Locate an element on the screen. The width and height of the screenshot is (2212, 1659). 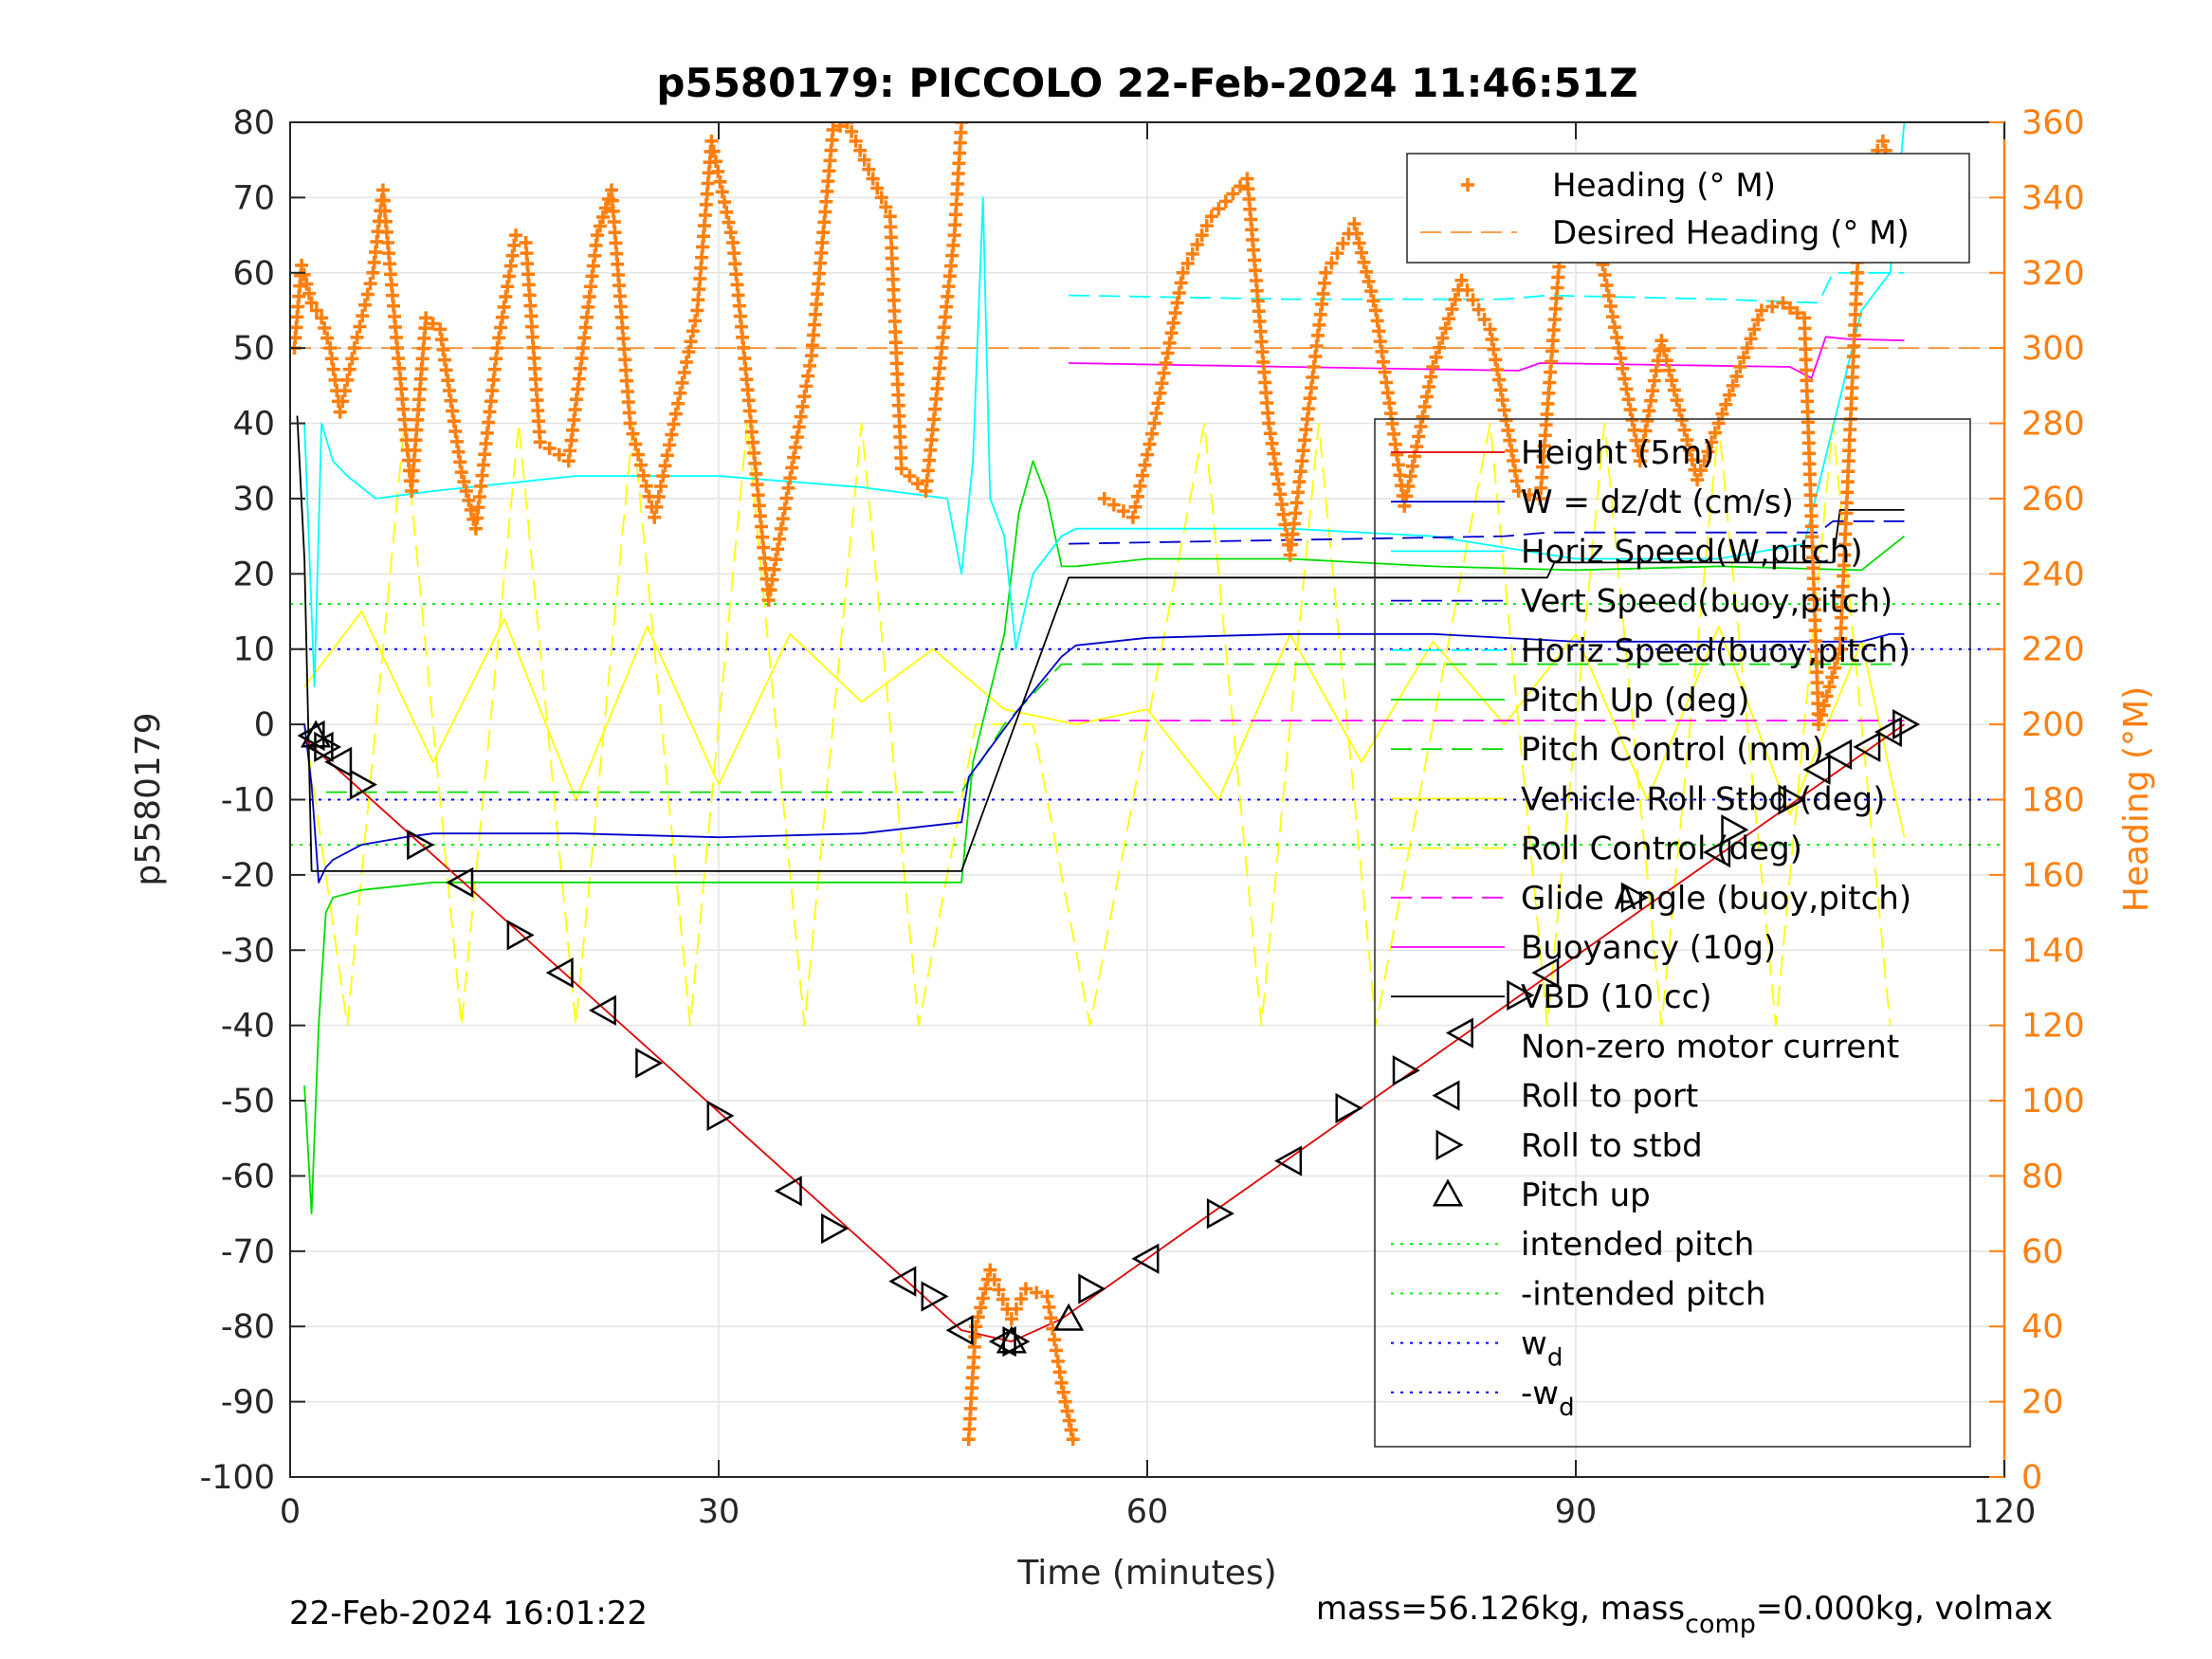
legend-label: Pitch Up (deg) is located at coordinates (1635, 701).